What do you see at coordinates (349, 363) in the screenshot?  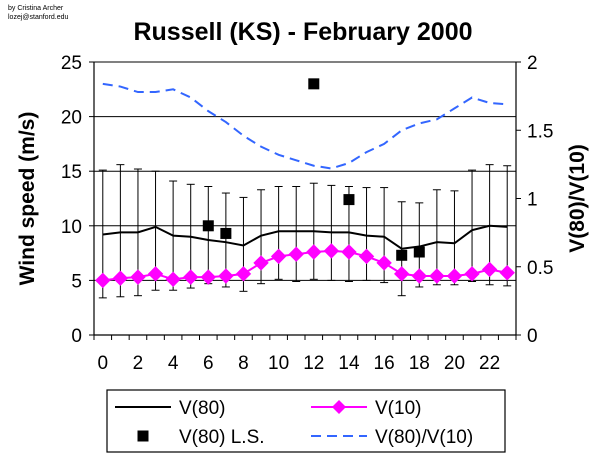 I see `x-tick-label-14: 14` at bounding box center [349, 363].